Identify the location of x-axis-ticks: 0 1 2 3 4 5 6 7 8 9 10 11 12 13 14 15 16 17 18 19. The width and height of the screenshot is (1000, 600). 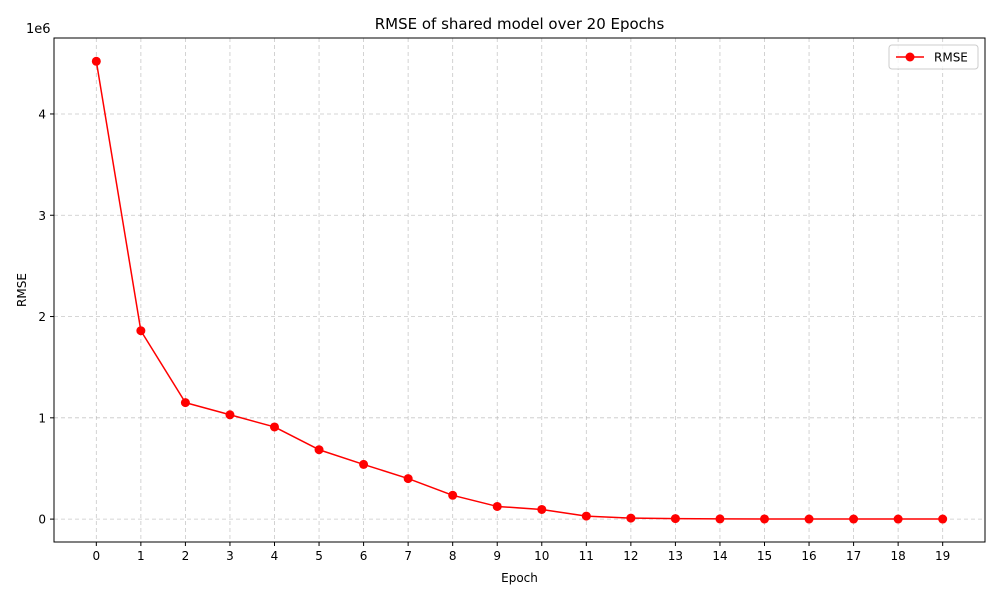
(521, 552).